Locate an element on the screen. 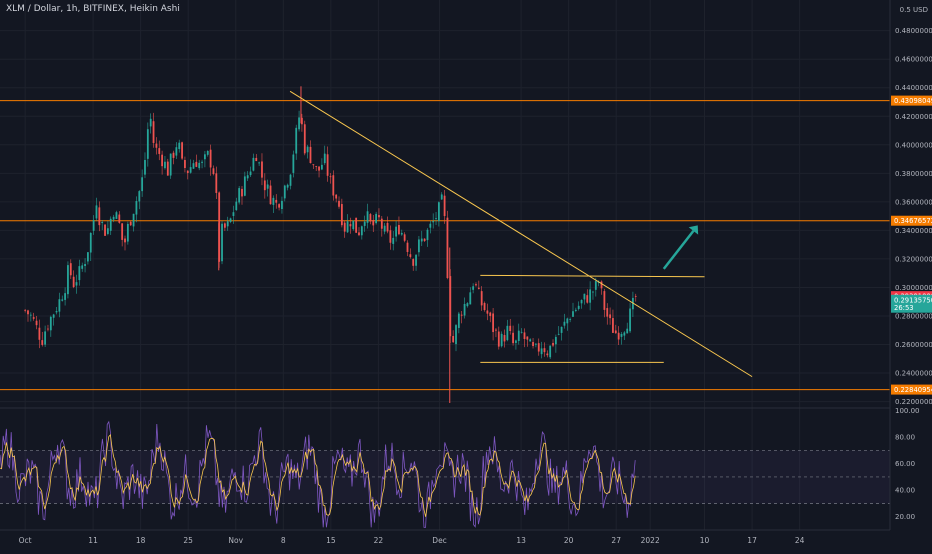 Image resolution: width=932 pixels, height=554 pixels. projection-arrow is located at coordinates (680, 247).